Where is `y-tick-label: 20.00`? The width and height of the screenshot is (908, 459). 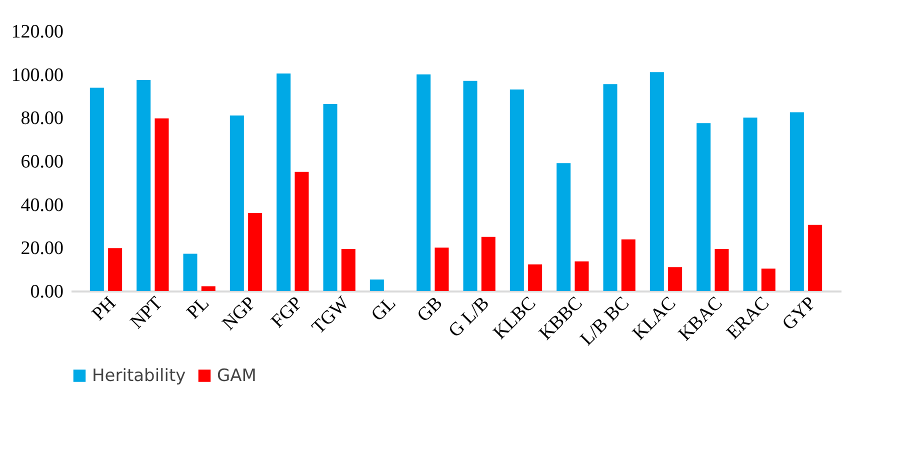 y-tick-label: 20.00 is located at coordinates (42, 249).